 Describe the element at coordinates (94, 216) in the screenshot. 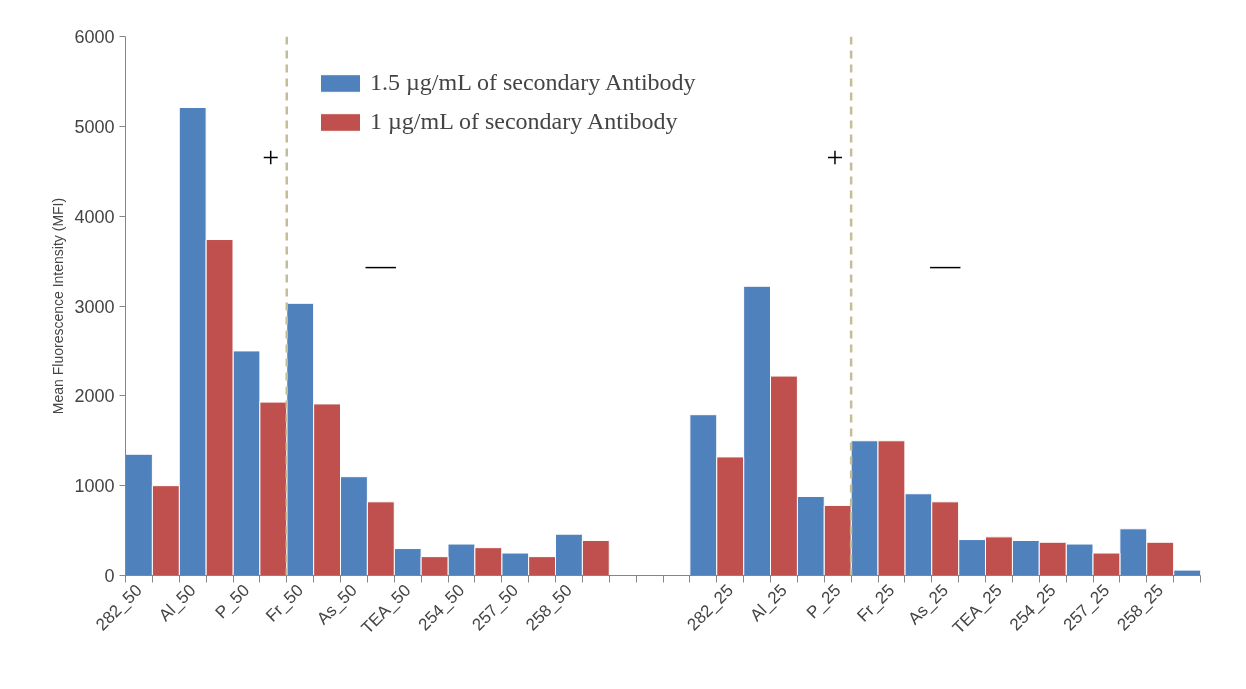

I see `y-tick-label: 4000` at that location.